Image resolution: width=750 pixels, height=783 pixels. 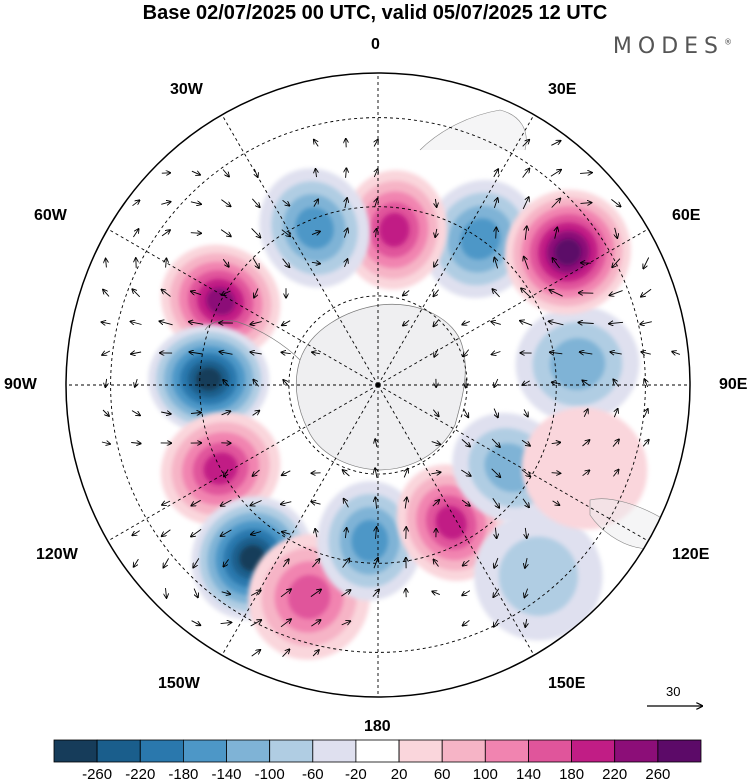 I want to click on lon-label-30e: 30E, so click(x=562, y=89).